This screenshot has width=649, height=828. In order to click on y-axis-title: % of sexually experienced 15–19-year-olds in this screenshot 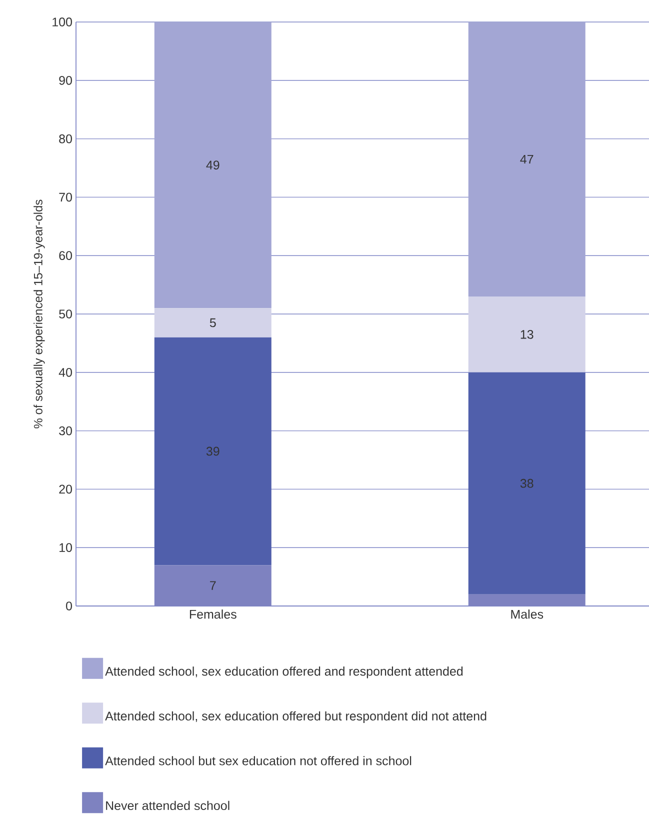, I will do `click(39, 314)`.